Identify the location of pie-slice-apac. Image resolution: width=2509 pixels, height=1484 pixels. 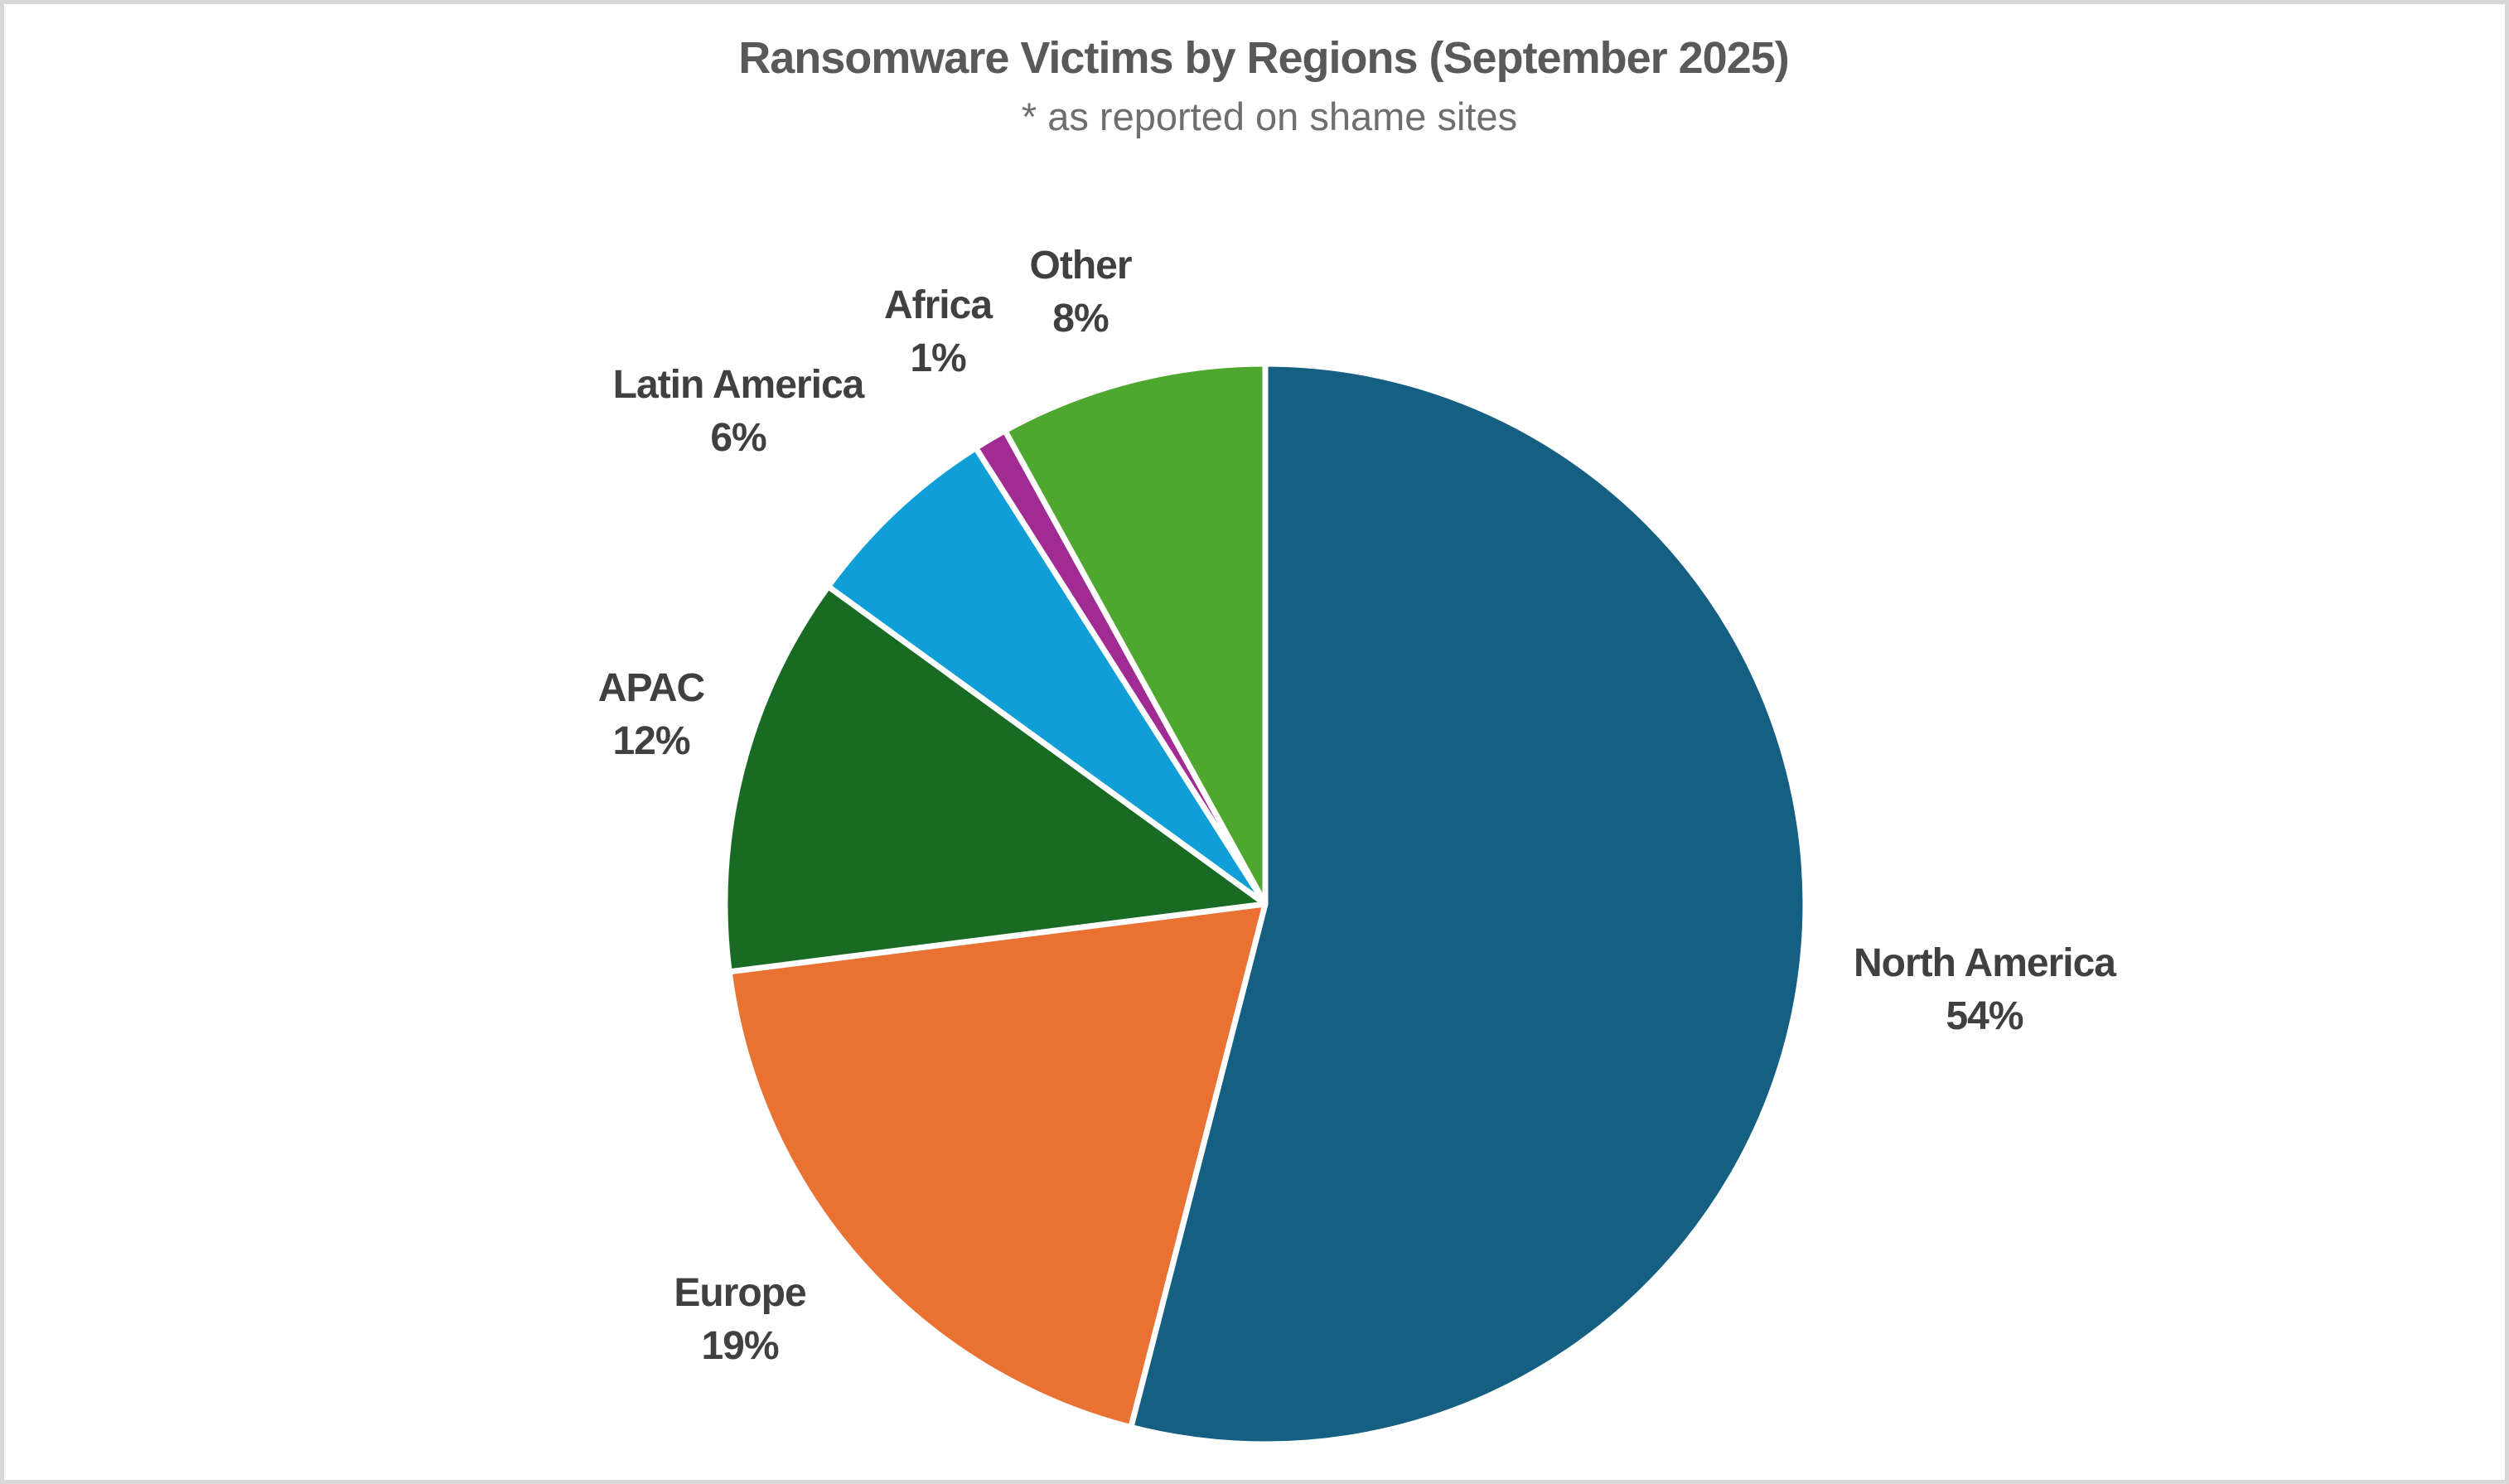
(995, 779).